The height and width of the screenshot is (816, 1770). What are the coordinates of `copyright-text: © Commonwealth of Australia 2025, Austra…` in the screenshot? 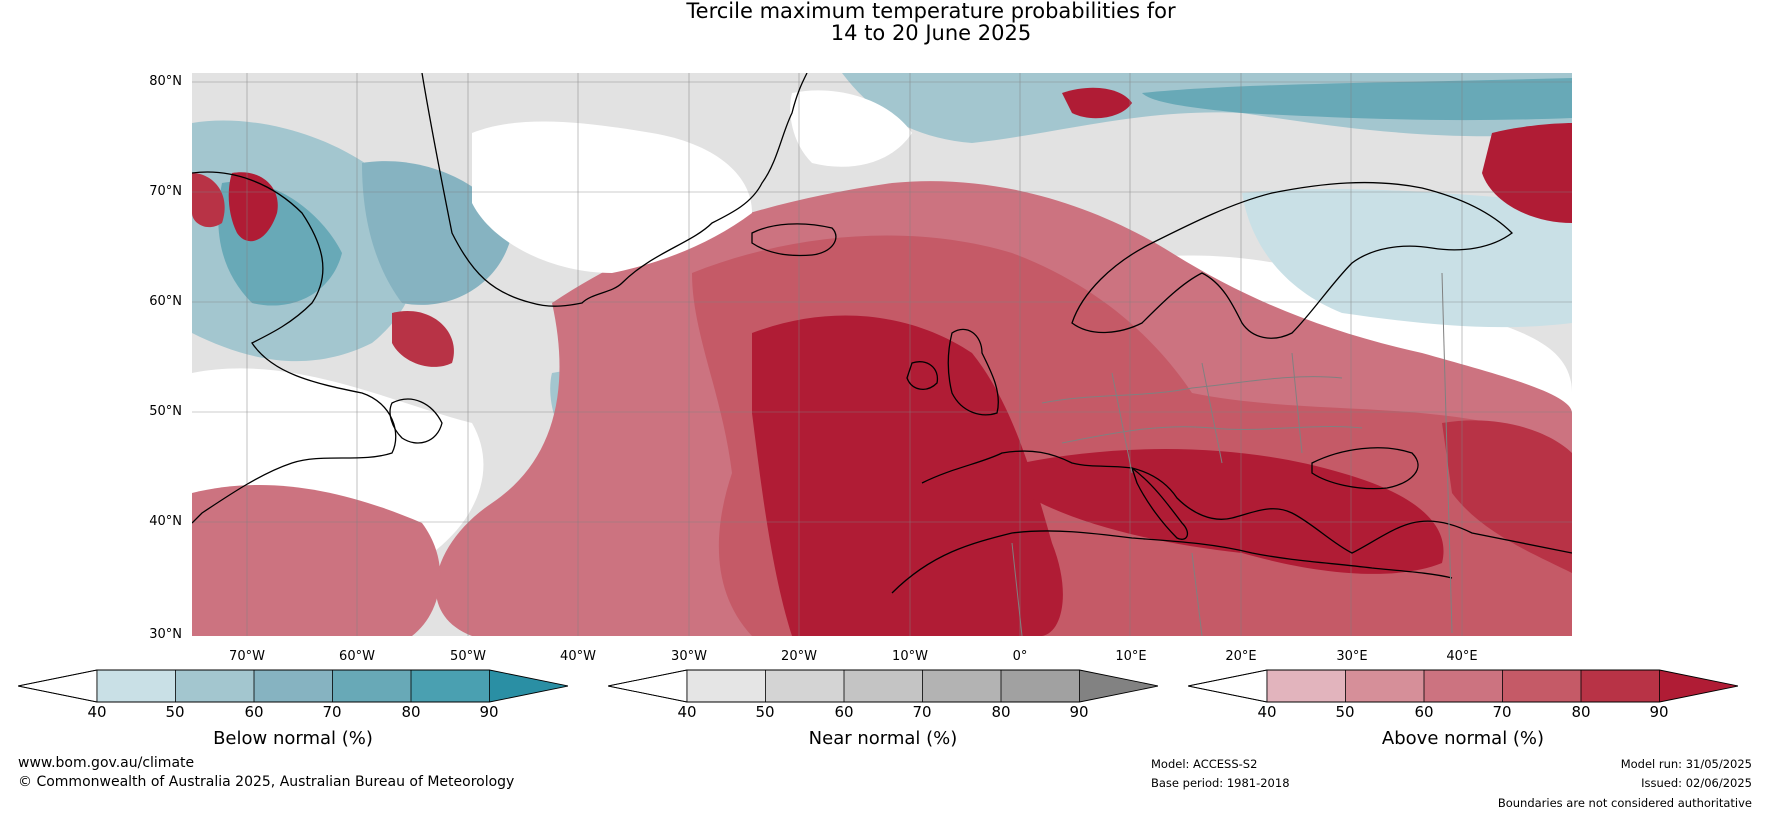 It's located at (266, 782).